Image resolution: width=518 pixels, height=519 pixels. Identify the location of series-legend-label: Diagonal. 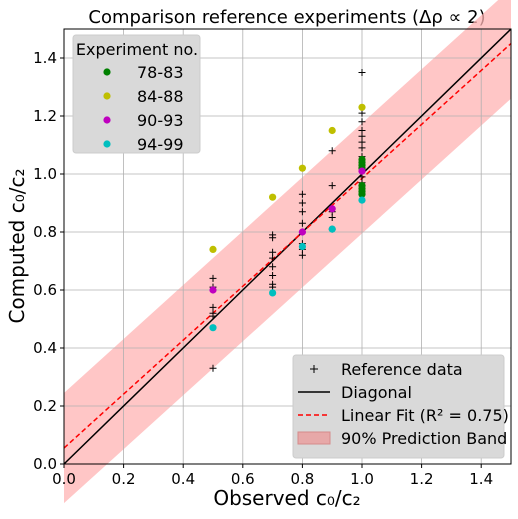
(376, 392).